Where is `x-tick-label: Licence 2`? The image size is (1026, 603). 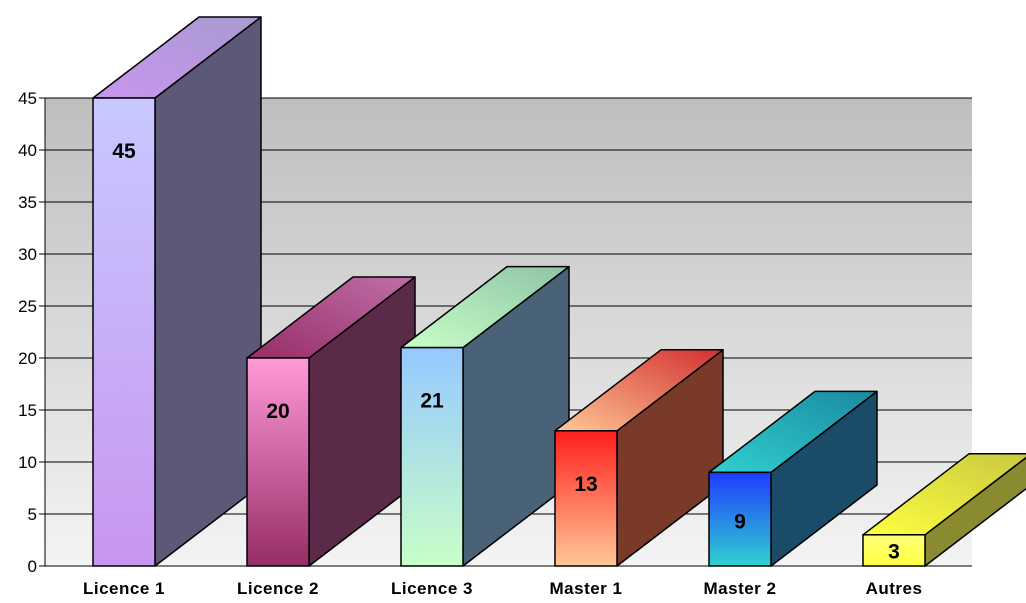 x-tick-label: Licence 2 is located at coordinates (278, 588).